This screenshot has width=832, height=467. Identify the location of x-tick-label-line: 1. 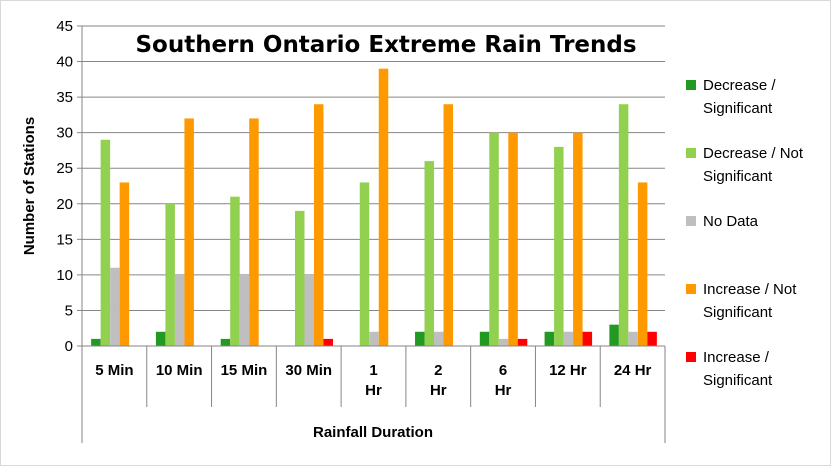
(373, 370).